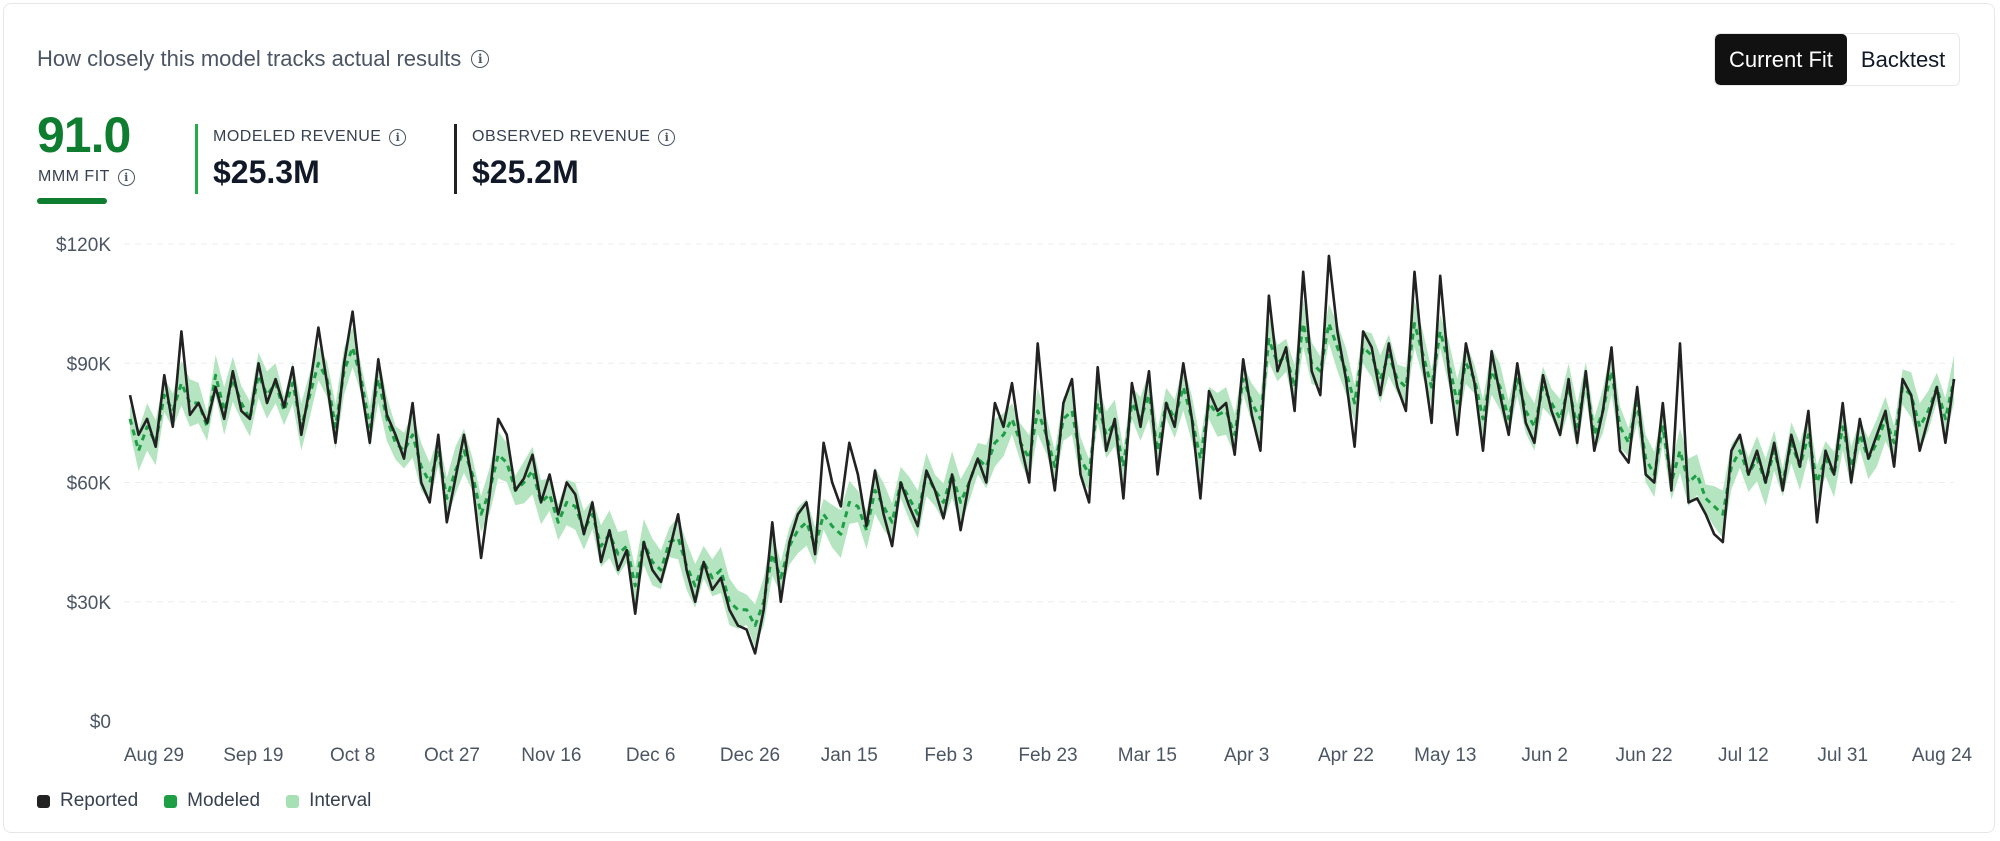 Image resolution: width=2000 pixels, height=841 pixels. I want to click on legend-item-modeled: Modeled, so click(212, 801).